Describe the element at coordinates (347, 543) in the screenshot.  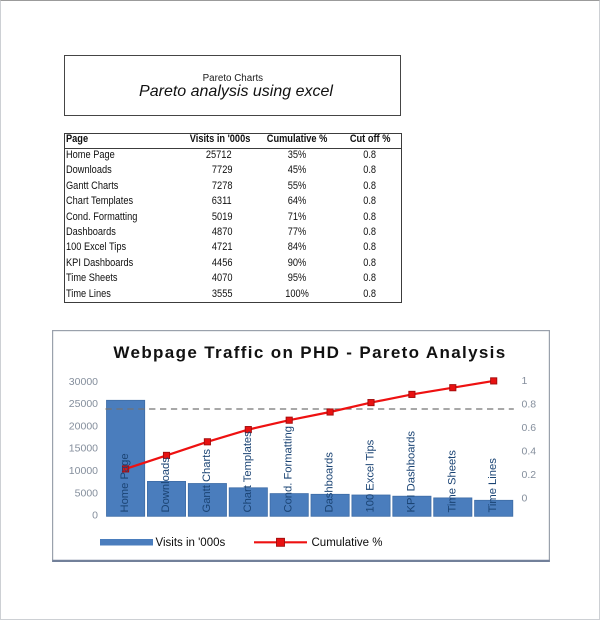
I see `svg-text: Cumulative %` at that location.